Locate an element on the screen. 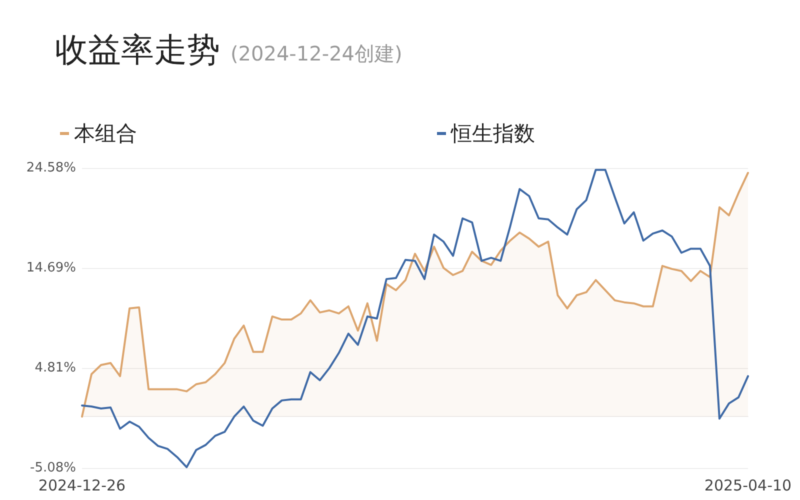 Image resolution: width=800 pixels, height=500 pixels. chart-subtitle: (2024-12-24创建) is located at coordinates (316, 54).